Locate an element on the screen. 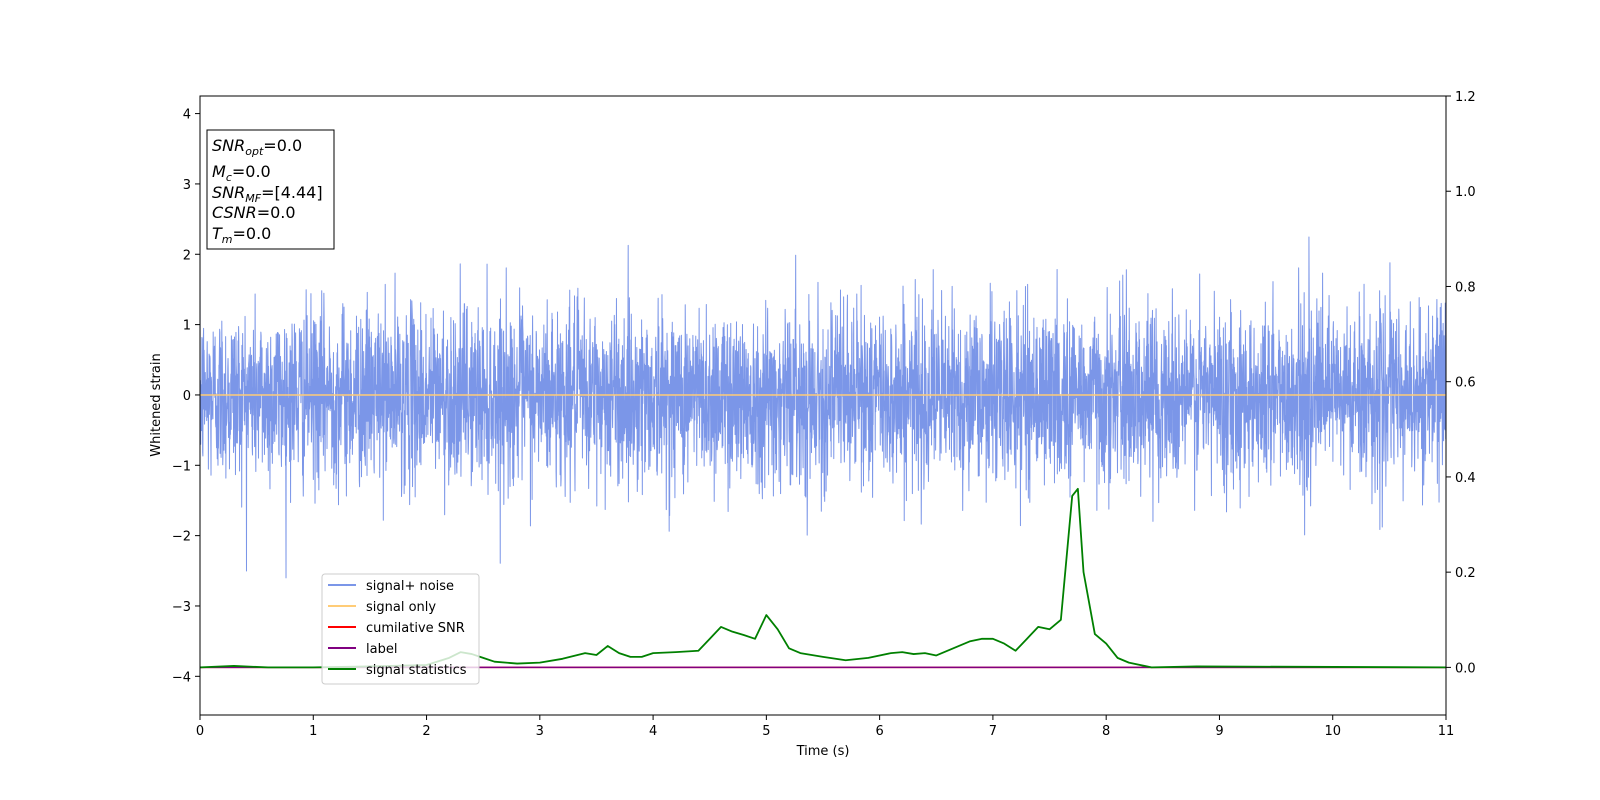  y-tick-label: 3 is located at coordinates (187, 185).